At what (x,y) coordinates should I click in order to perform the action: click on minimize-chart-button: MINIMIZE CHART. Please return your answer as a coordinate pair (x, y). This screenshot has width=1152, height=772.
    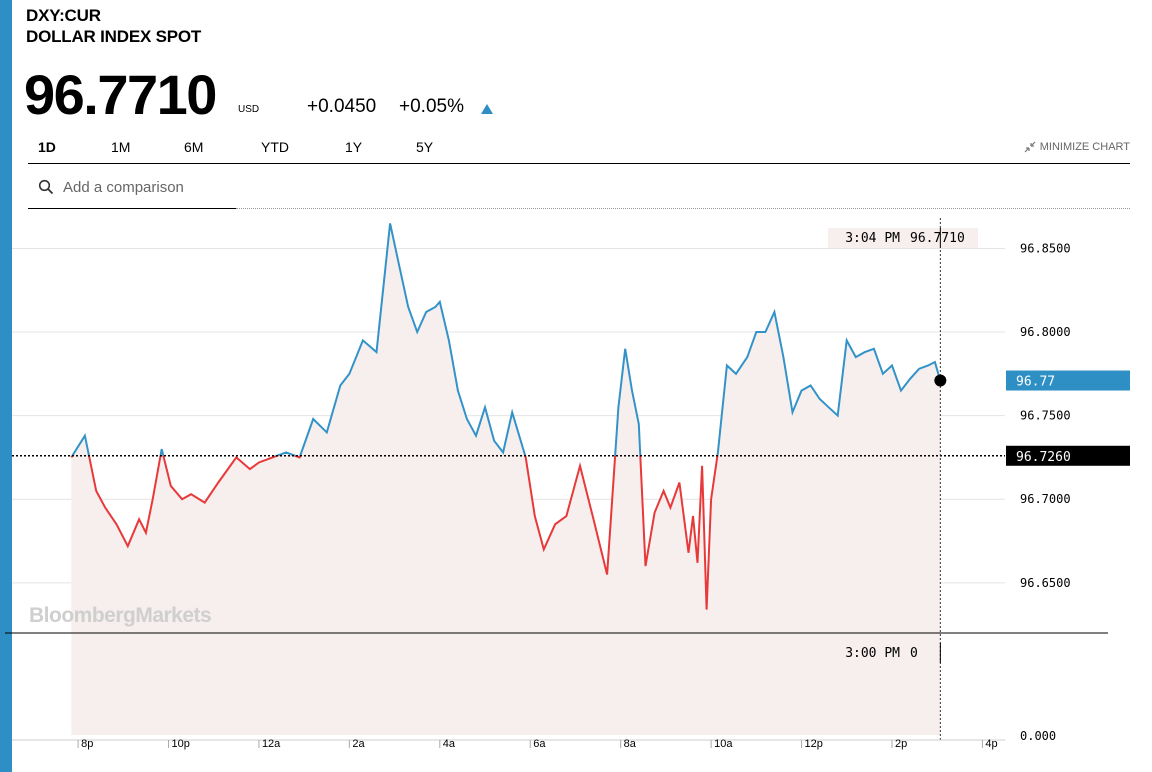
    Looking at the image, I should click on (1077, 147).